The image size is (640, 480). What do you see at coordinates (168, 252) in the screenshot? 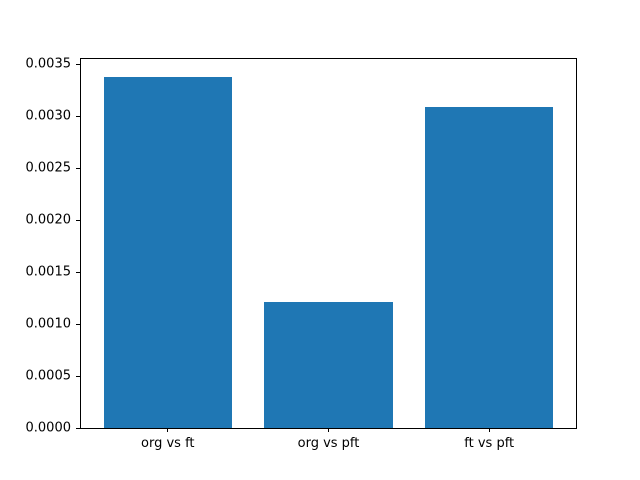
I see `bar-org-vs-ft` at bounding box center [168, 252].